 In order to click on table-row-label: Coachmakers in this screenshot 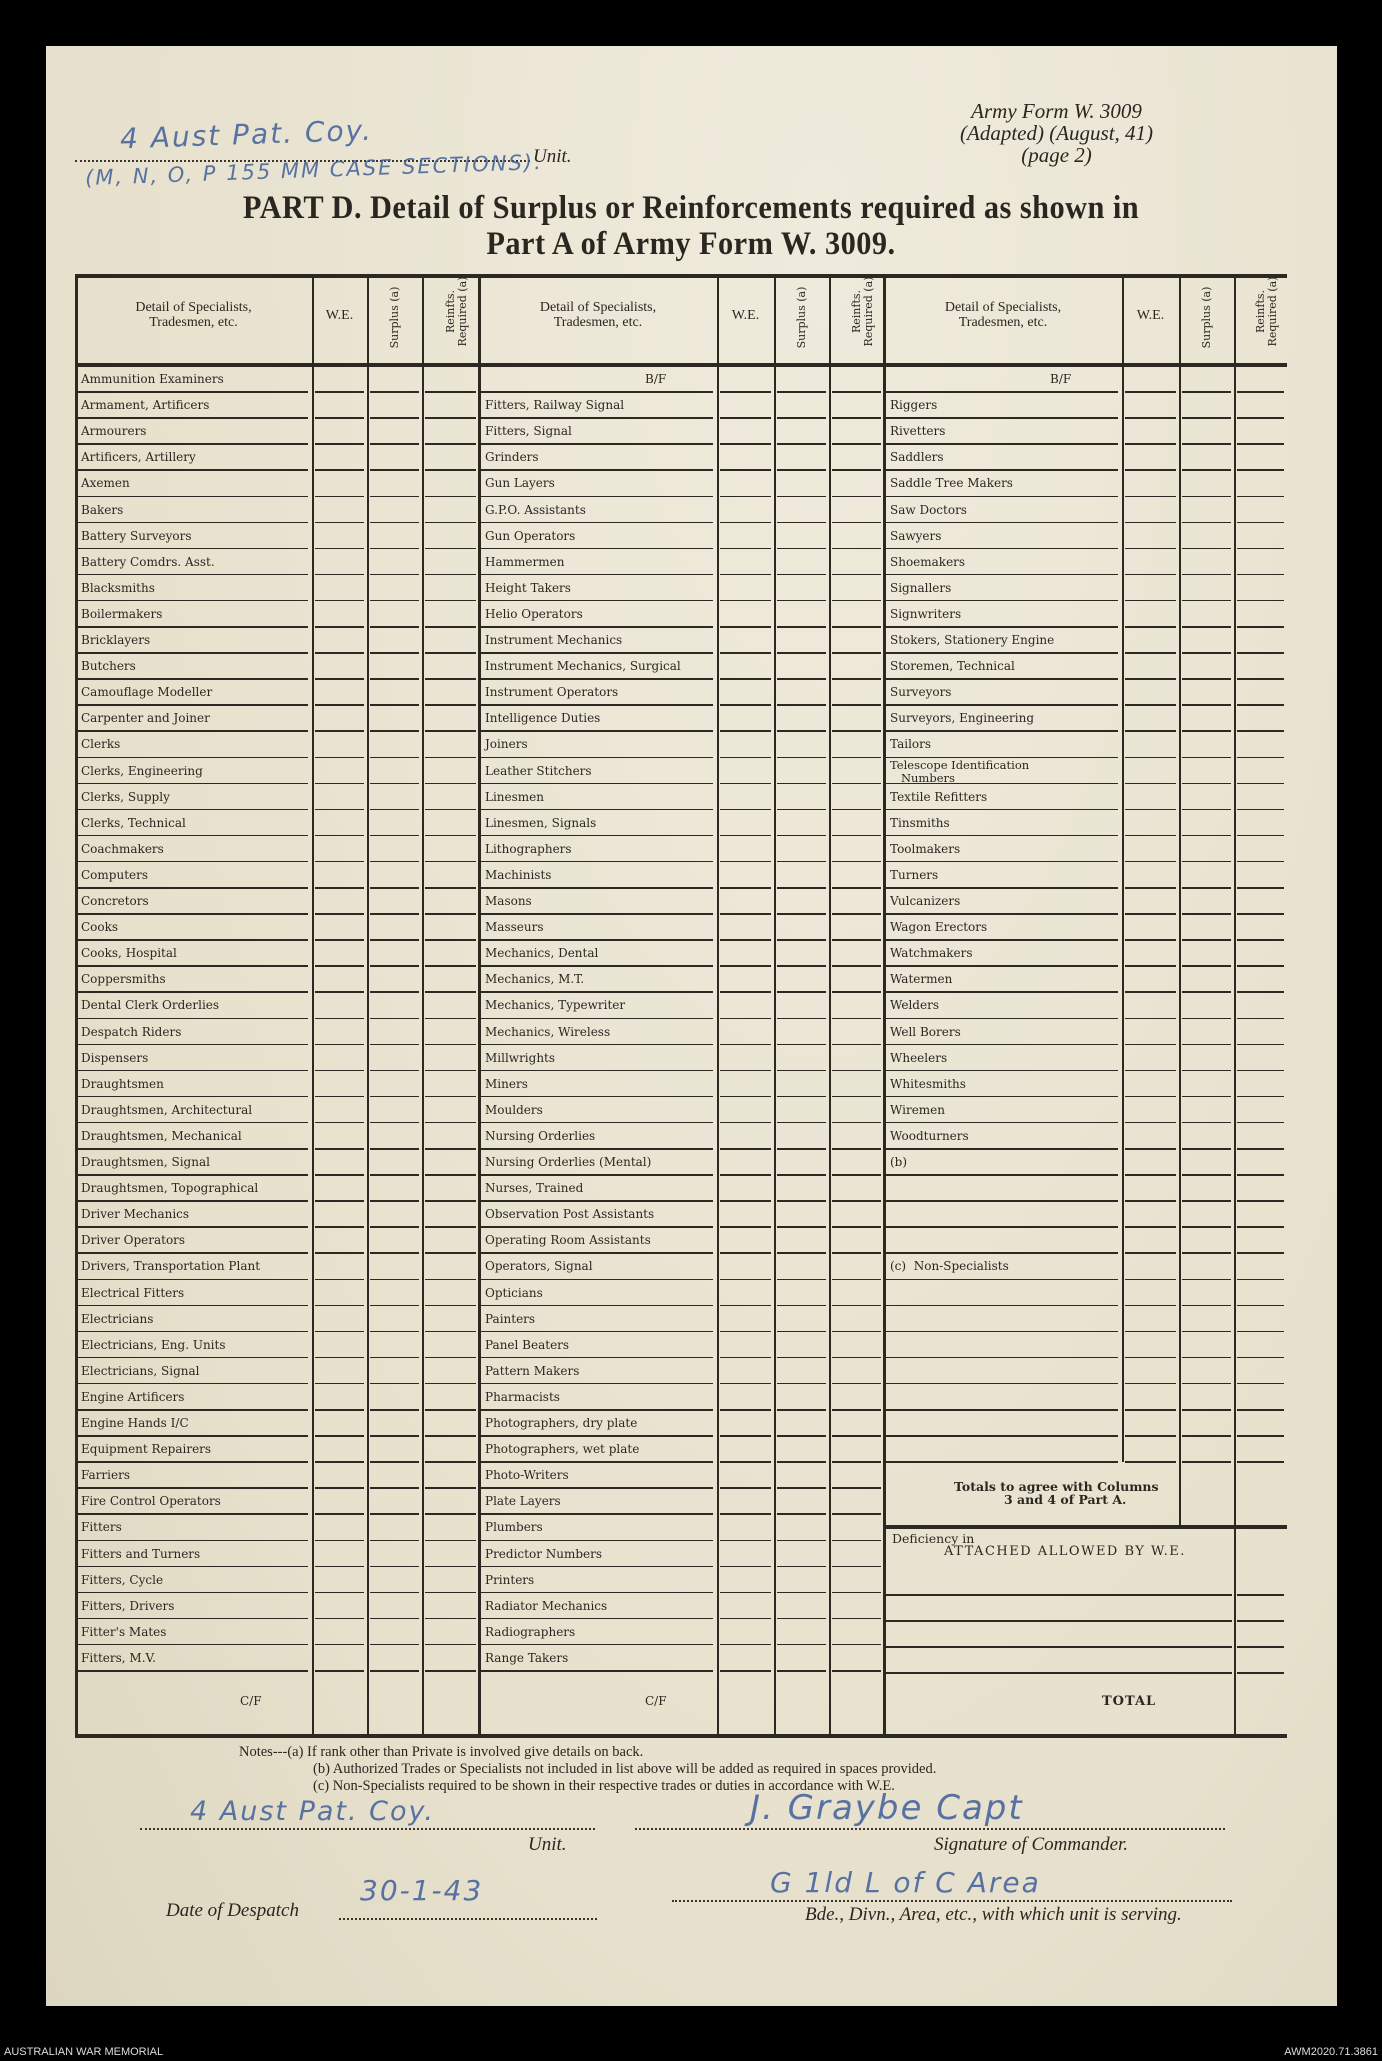, I will do `click(122, 848)`.